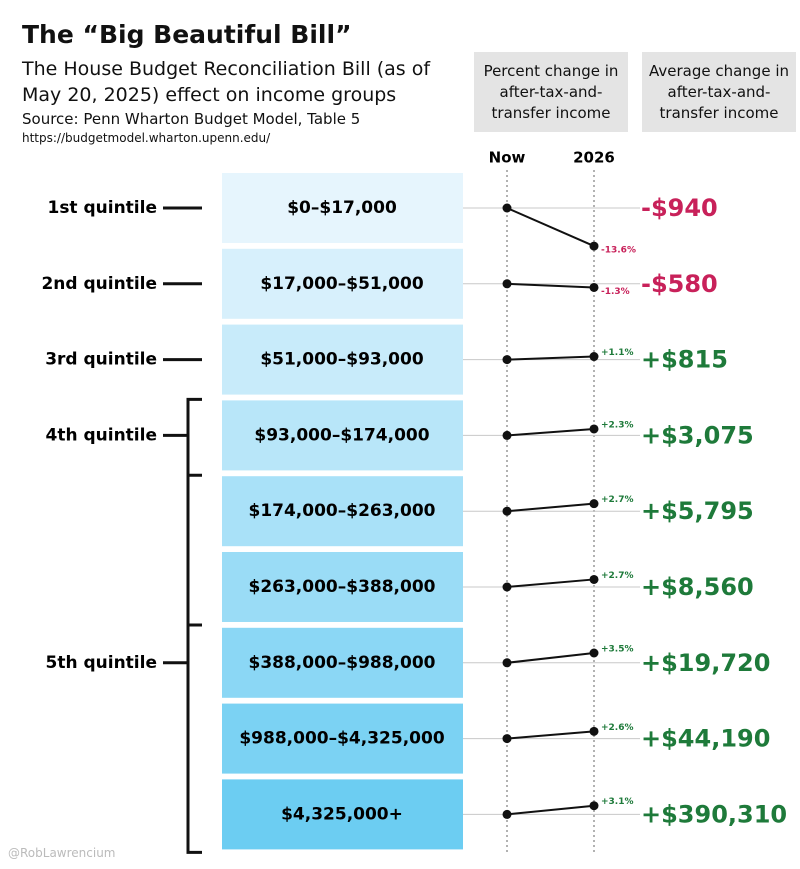 This screenshot has height=869, width=800. I want to click on group-label: 5th quintile, so click(102, 663).